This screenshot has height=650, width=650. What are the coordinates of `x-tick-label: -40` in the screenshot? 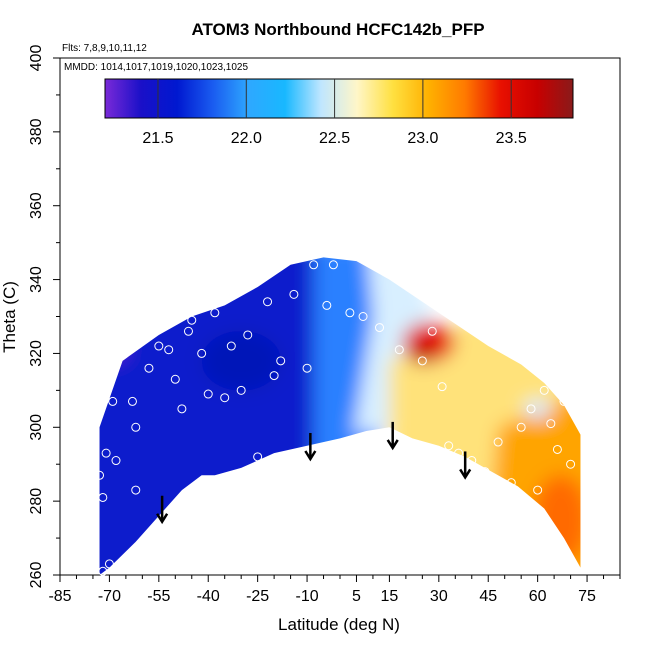 It's located at (208, 596).